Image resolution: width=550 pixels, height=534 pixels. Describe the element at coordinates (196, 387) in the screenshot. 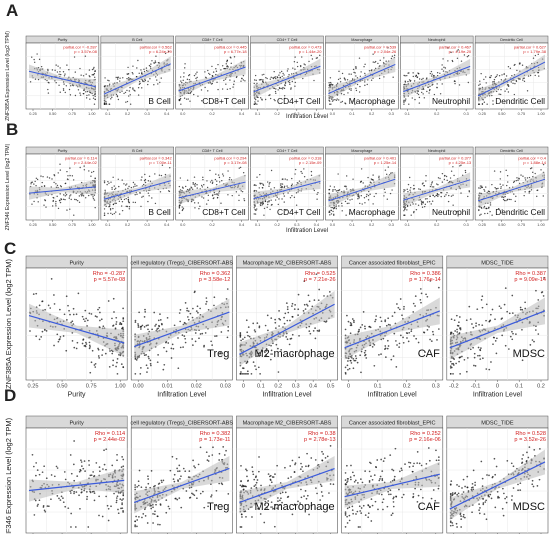

I see `x-tick-label: 0.02` at that location.